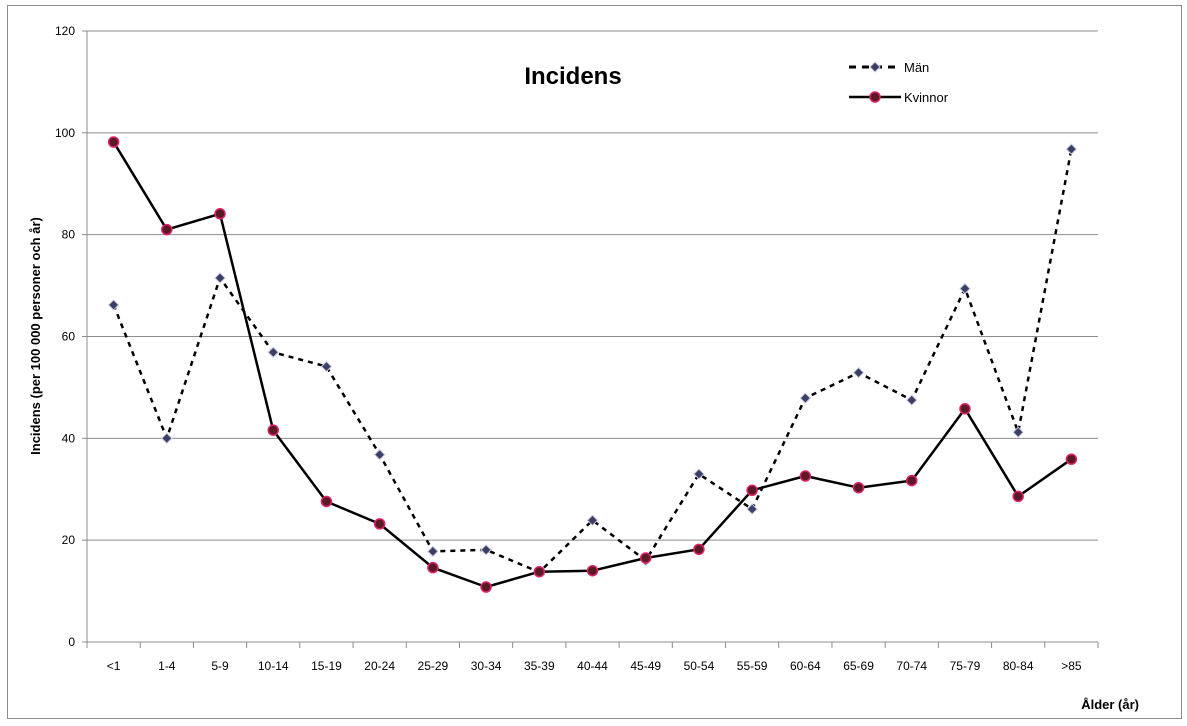 This screenshot has height=726, width=1187. What do you see at coordinates (69, 438) in the screenshot?
I see `y-tick-label: 40` at bounding box center [69, 438].